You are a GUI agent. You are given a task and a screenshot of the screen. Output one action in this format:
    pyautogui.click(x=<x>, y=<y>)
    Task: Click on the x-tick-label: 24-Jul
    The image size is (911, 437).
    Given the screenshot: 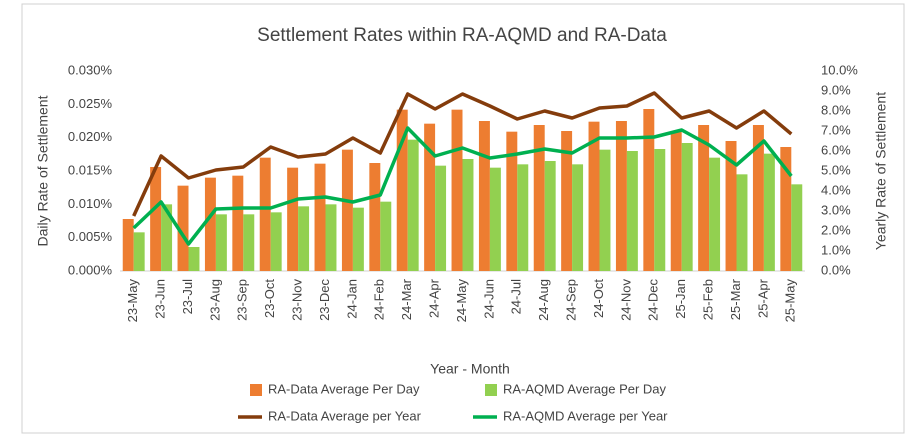 What is the action you would take?
    pyautogui.click(x=516, y=297)
    